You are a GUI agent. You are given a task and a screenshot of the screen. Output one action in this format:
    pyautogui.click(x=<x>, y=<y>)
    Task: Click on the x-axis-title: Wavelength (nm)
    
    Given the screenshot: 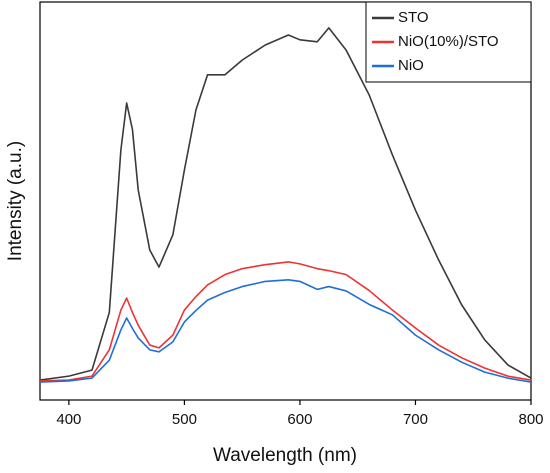 What is the action you would take?
    pyautogui.click(x=285, y=455)
    